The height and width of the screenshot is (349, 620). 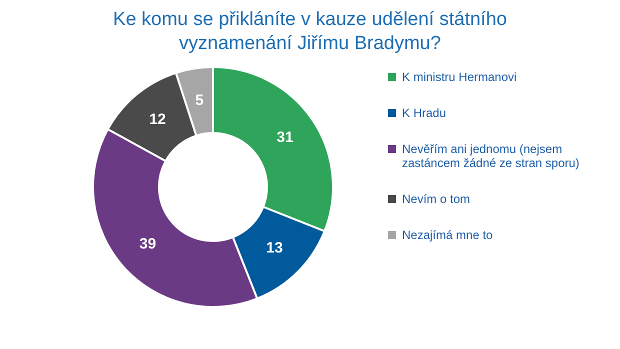 What do you see at coordinates (285, 137) in the screenshot?
I see `data-label: 31` at bounding box center [285, 137].